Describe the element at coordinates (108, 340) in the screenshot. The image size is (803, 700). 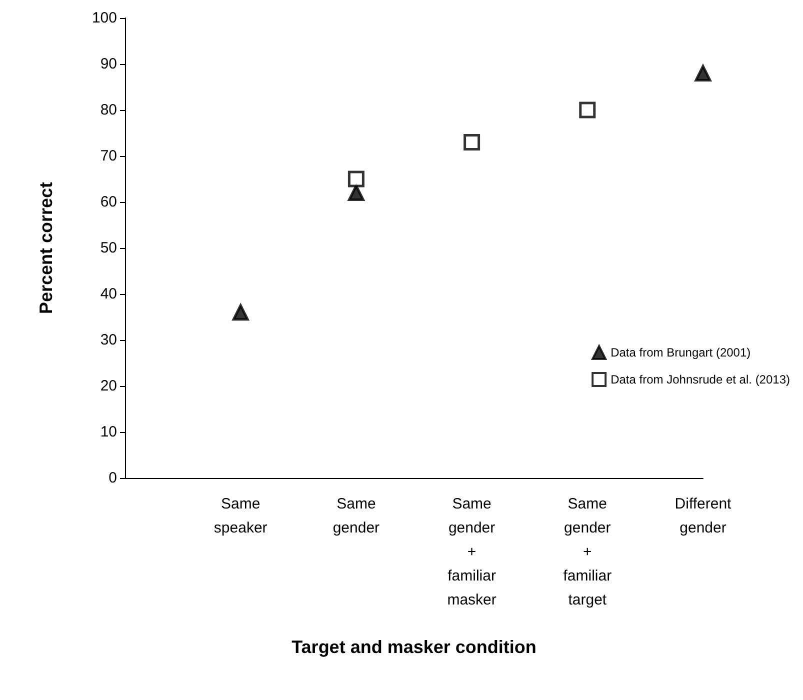
I see `y-tick-label: 30` at that location.